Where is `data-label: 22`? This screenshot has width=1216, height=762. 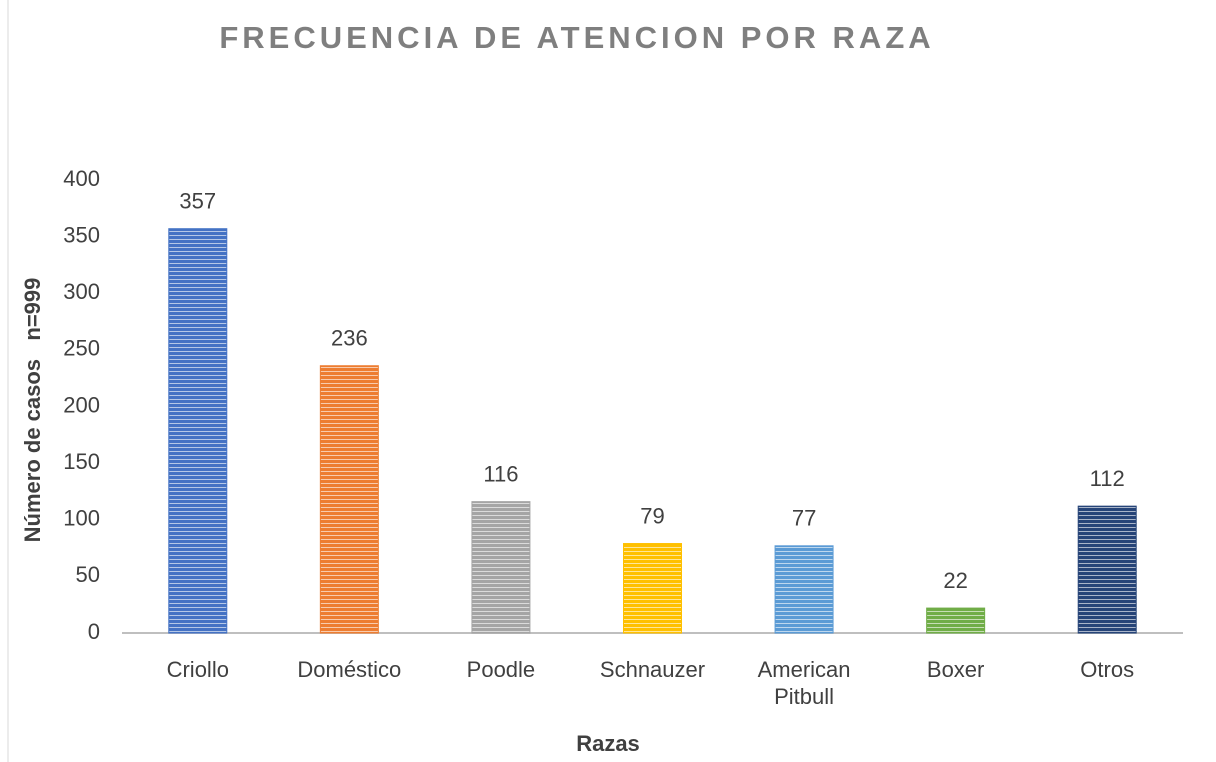 data-label: 22 is located at coordinates (955, 580).